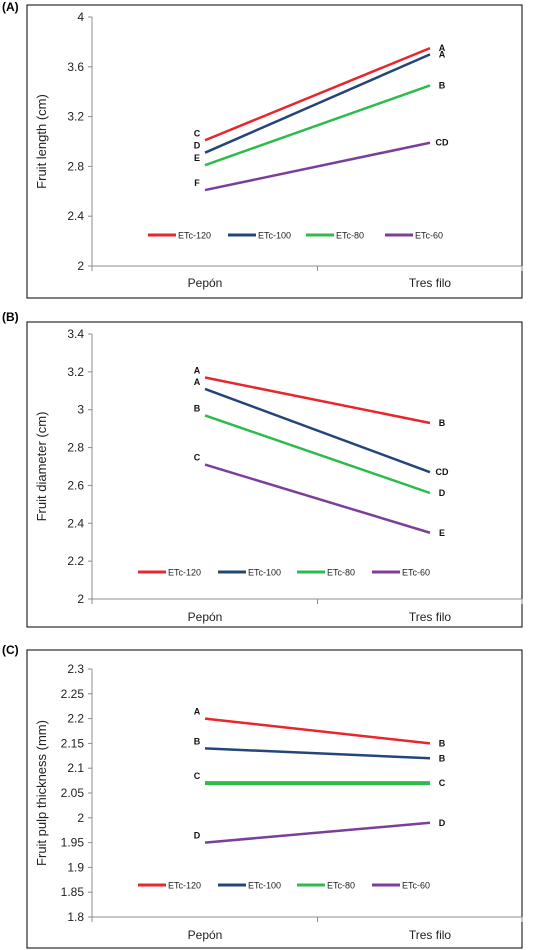 Image resolution: width=551 pixels, height=950 pixels. Describe the element at coordinates (10, 650) in the screenshot. I see `panel-label-c: (C)` at that location.